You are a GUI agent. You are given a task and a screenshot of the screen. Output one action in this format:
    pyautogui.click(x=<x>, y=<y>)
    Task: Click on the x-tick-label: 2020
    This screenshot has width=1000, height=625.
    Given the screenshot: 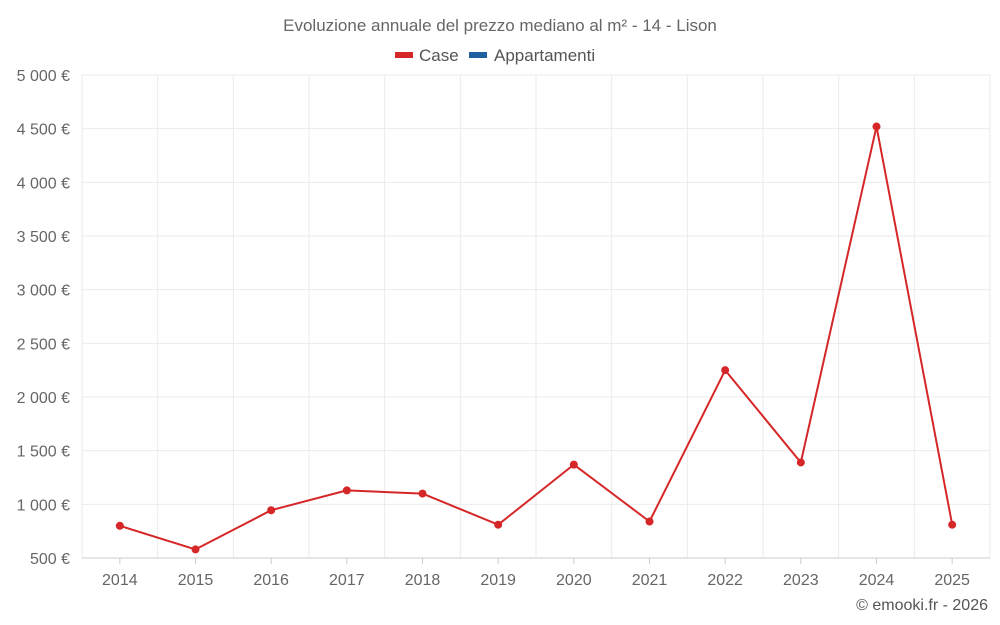 What is the action you would take?
    pyautogui.click(x=574, y=580)
    